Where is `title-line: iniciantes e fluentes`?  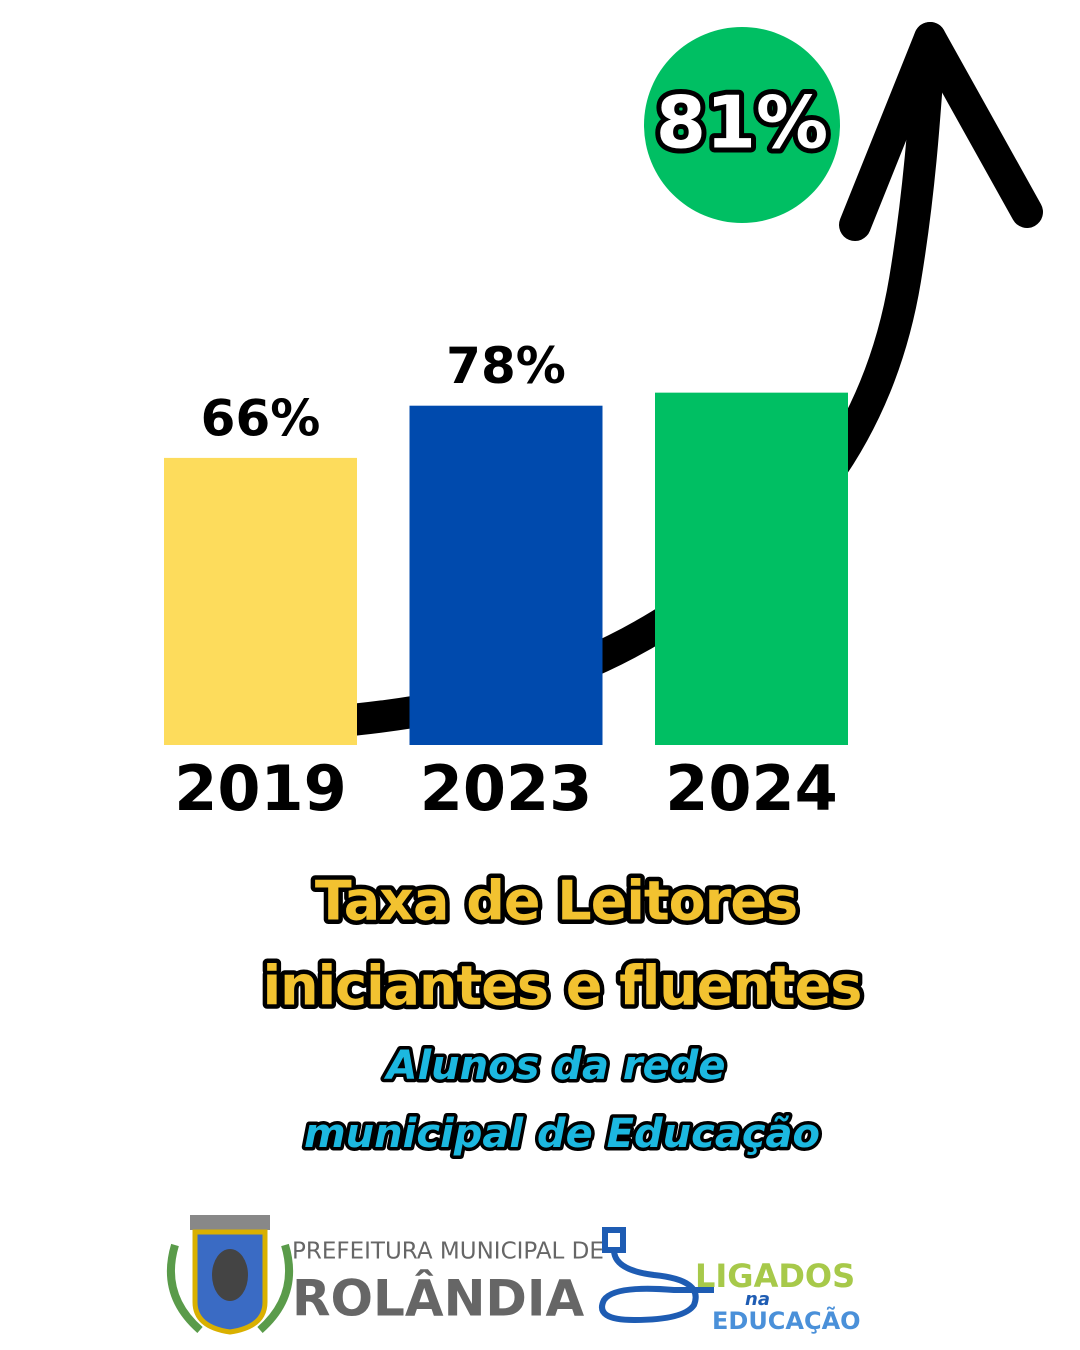 title-line: iniciantes e fluentes is located at coordinates (562, 986).